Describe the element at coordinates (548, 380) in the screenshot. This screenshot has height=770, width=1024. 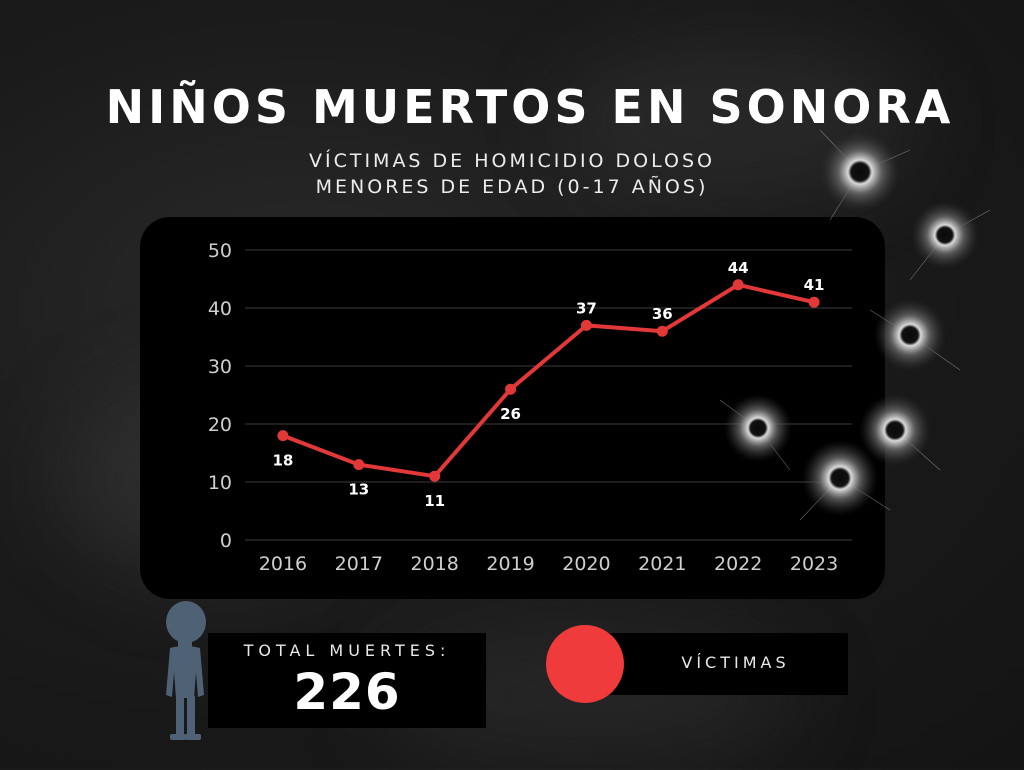
I see `series-line` at that location.